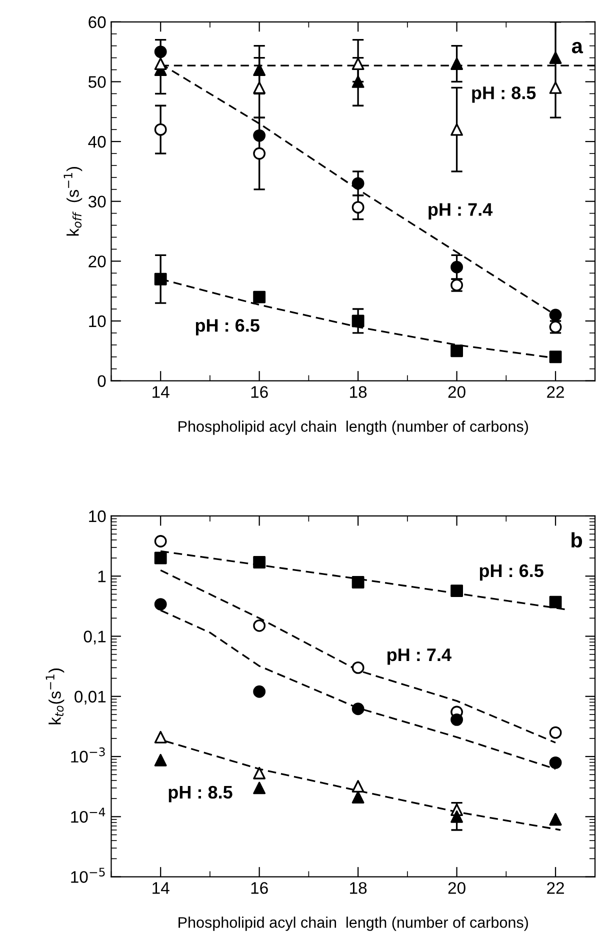 This screenshot has width=598, height=952. What do you see at coordinates (97, 82) in the screenshot?
I see `y-tick-label: 50` at bounding box center [97, 82].